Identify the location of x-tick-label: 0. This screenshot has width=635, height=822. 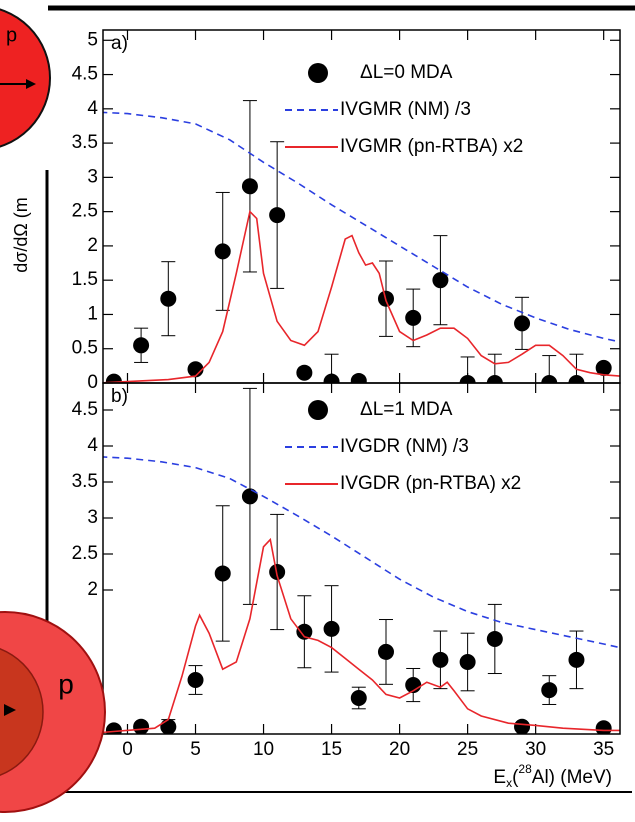
(127, 749).